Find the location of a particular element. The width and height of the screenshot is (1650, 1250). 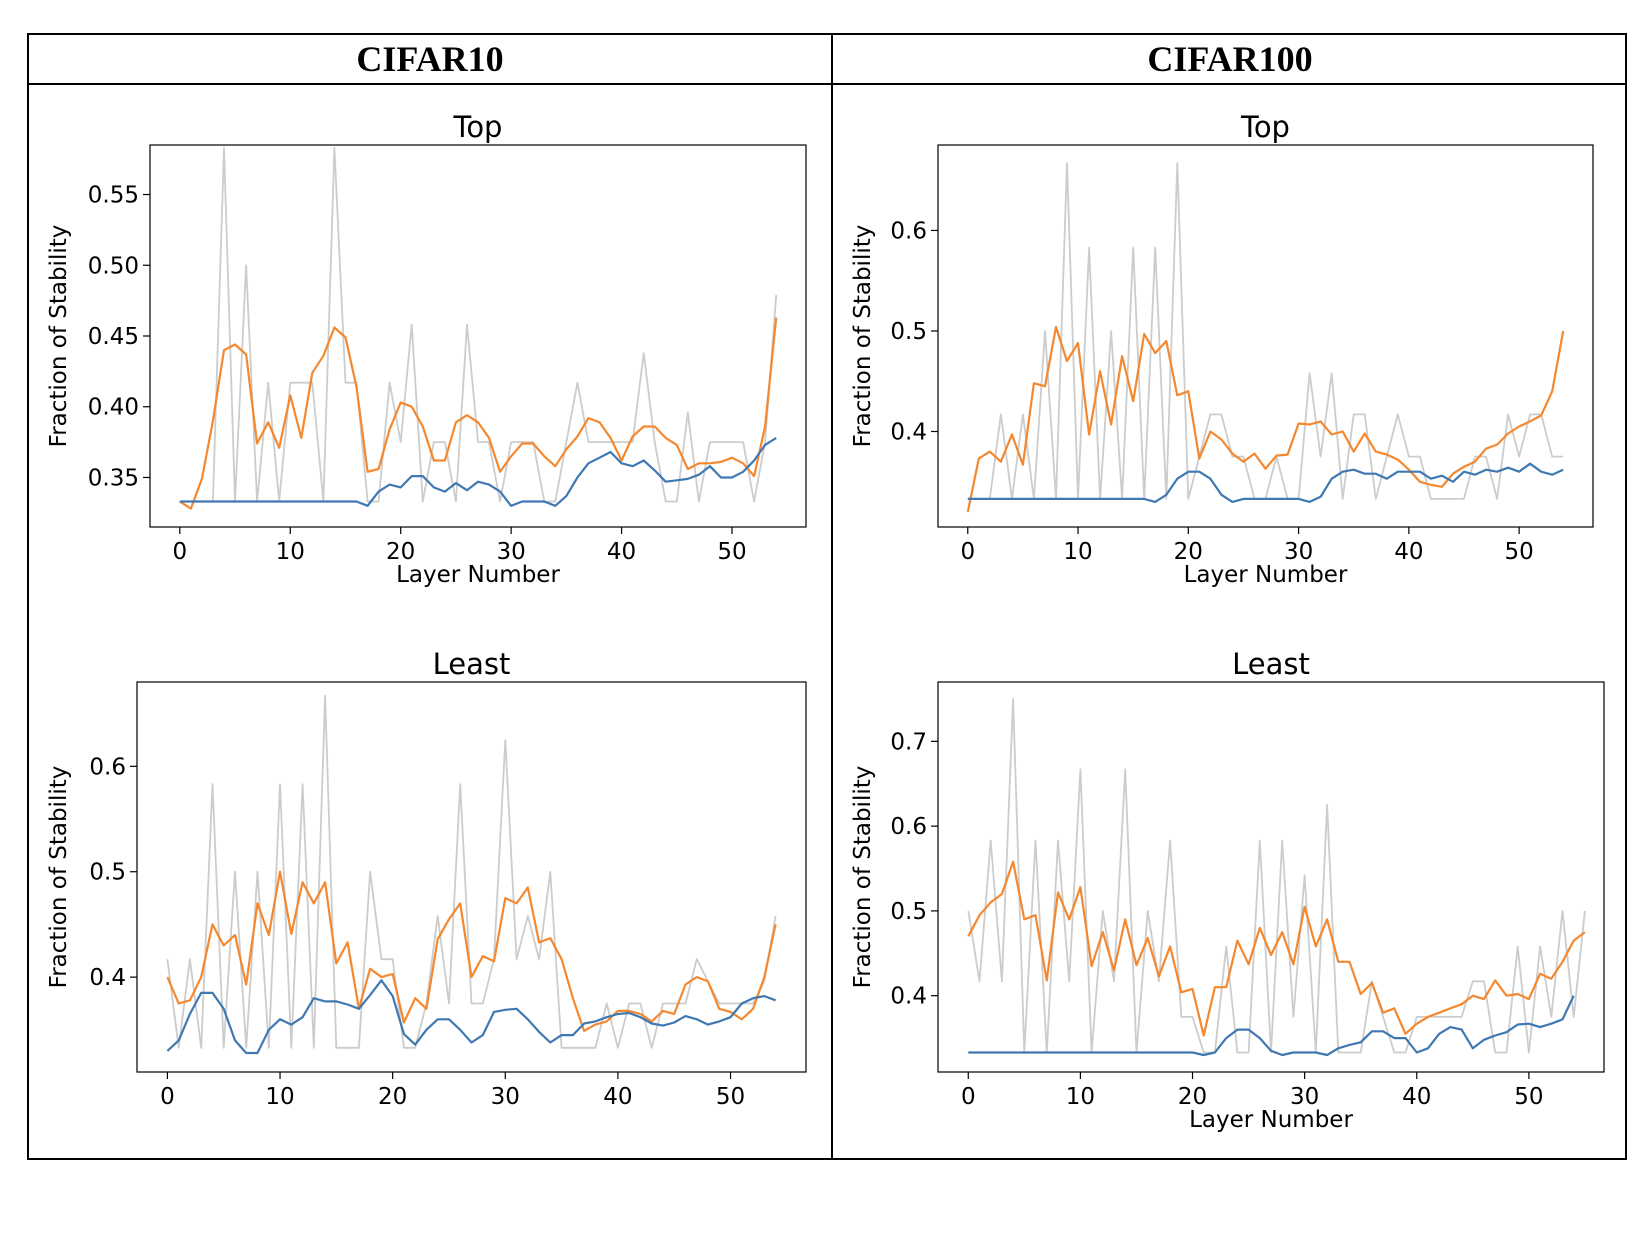

cifar10-top-series-blue is located at coordinates (478, 471).